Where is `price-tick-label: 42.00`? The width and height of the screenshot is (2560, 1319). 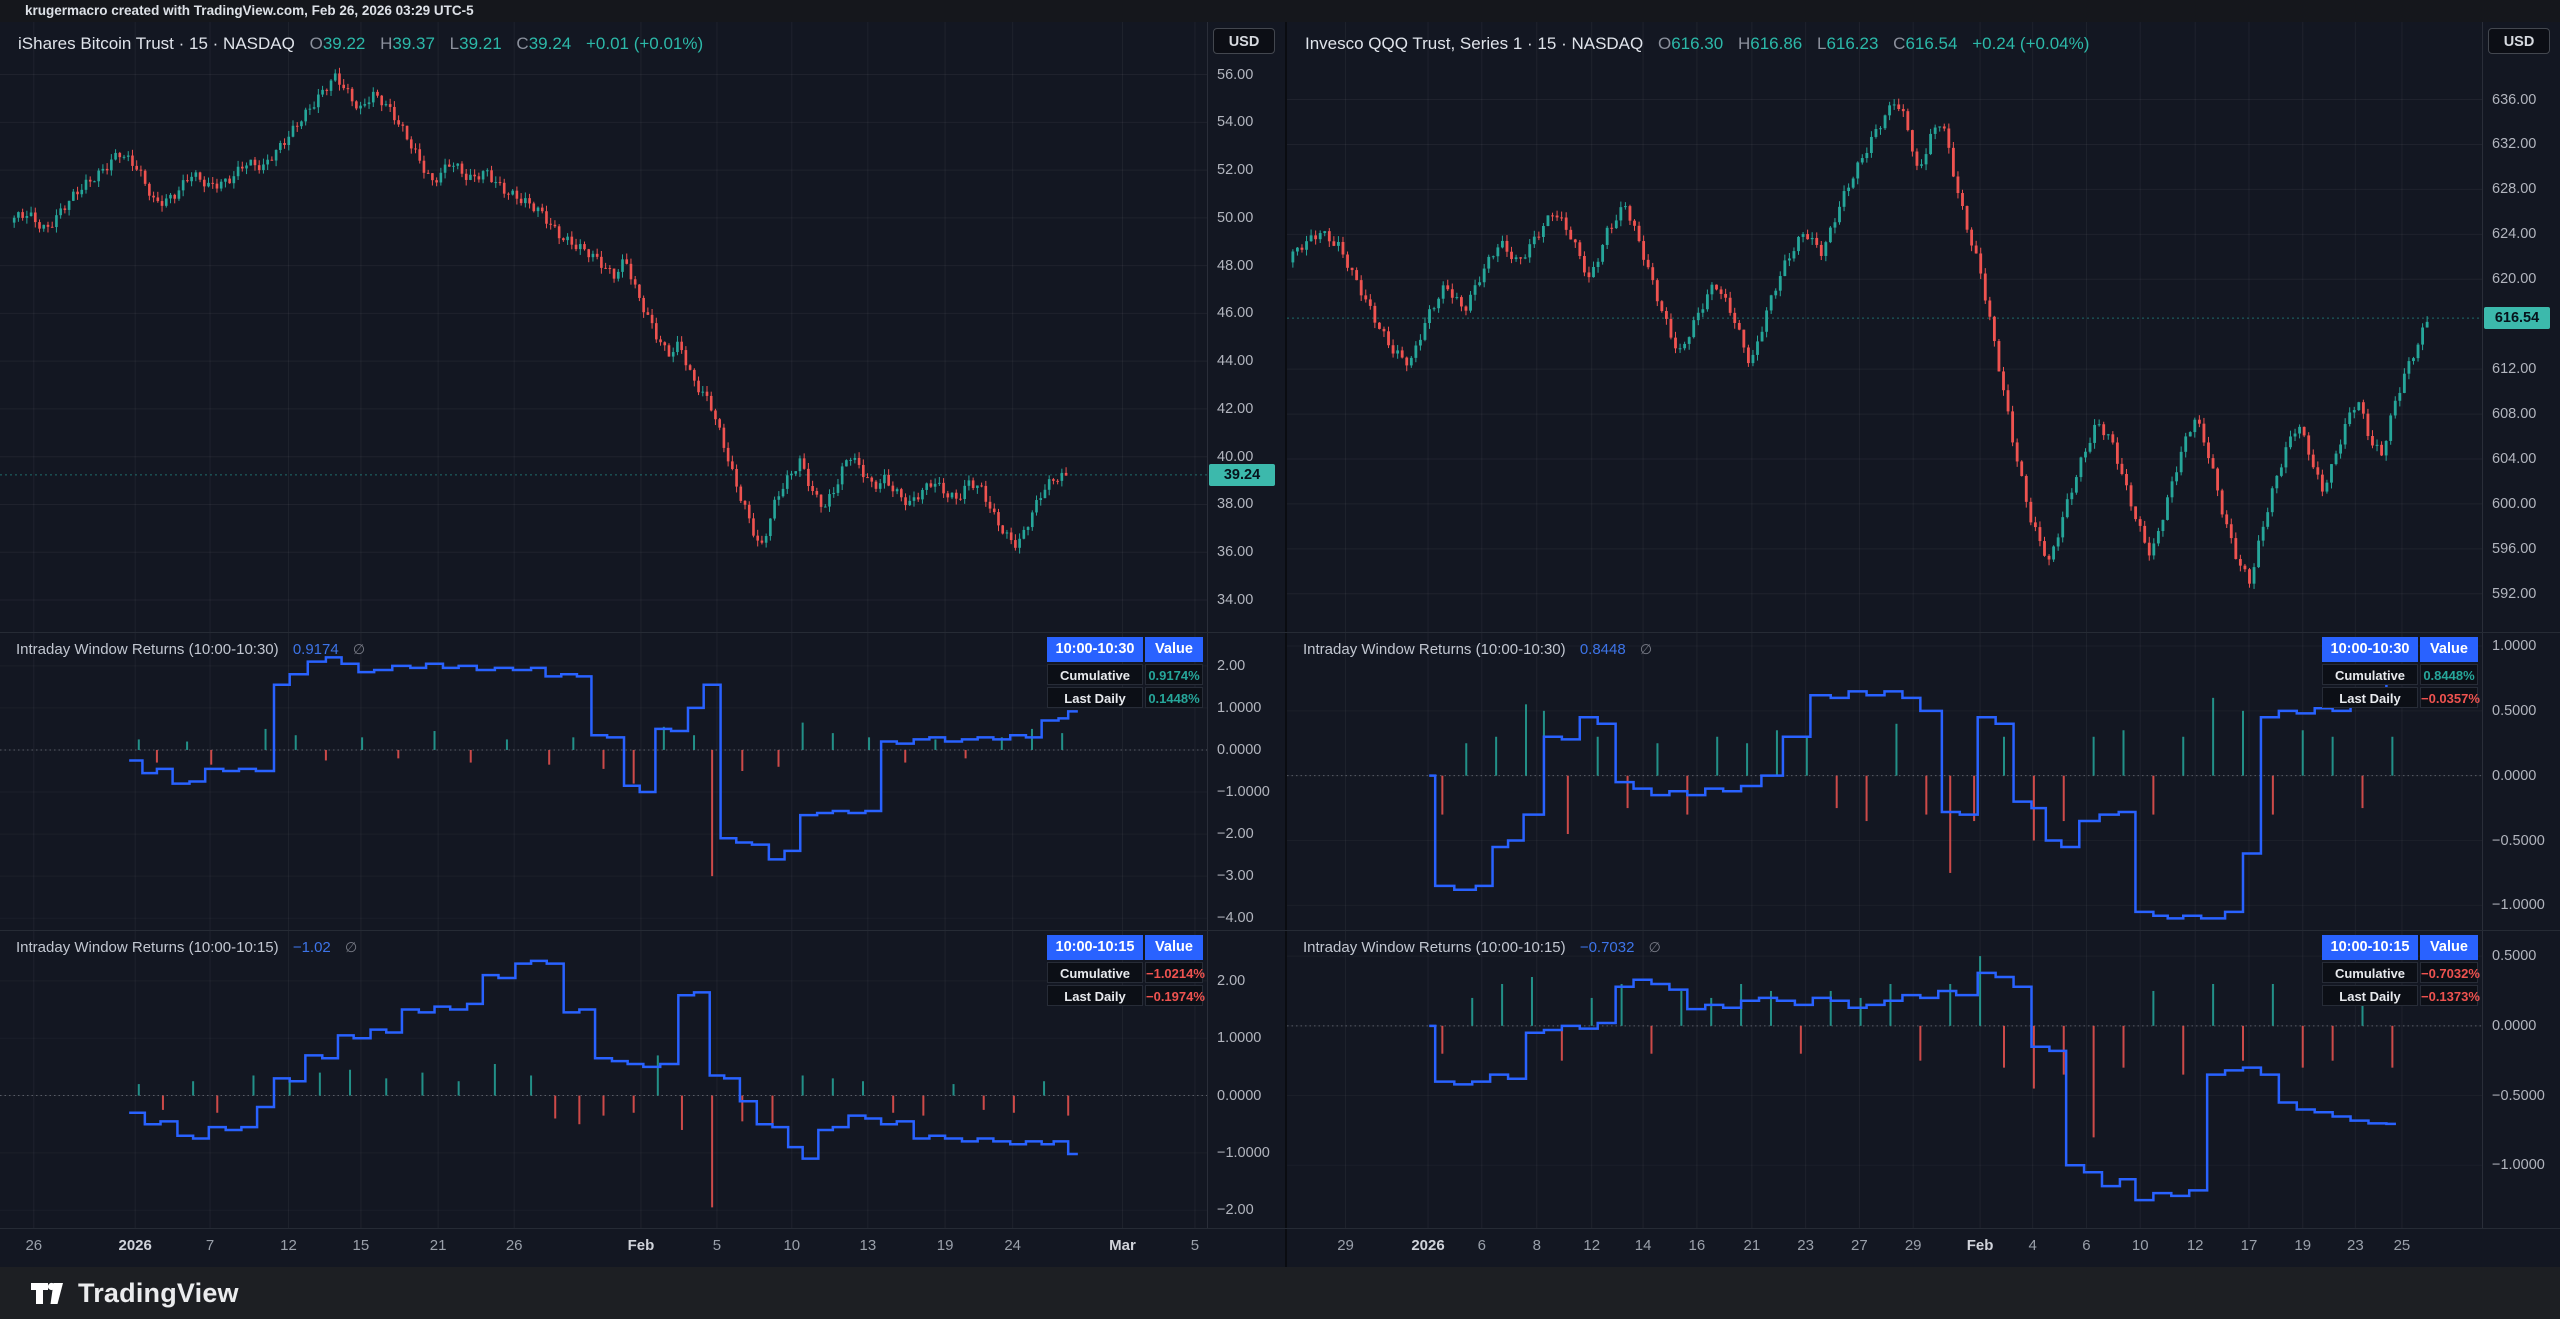
price-tick-label: 42.00 is located at coordinates (1235, 408).